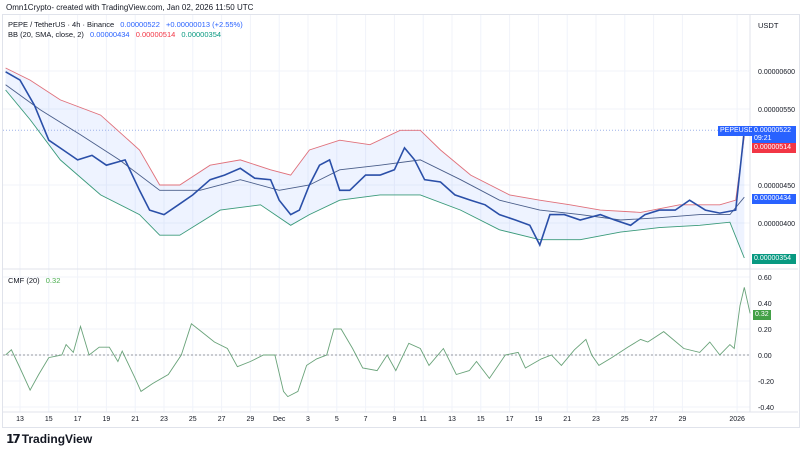 The width and height of the screenshot is (800, 450). What do you see at coordinates (776, 224) in the screenshot?
I see `price-tick-label: 0.00000400` at bounding box center [776, 224].